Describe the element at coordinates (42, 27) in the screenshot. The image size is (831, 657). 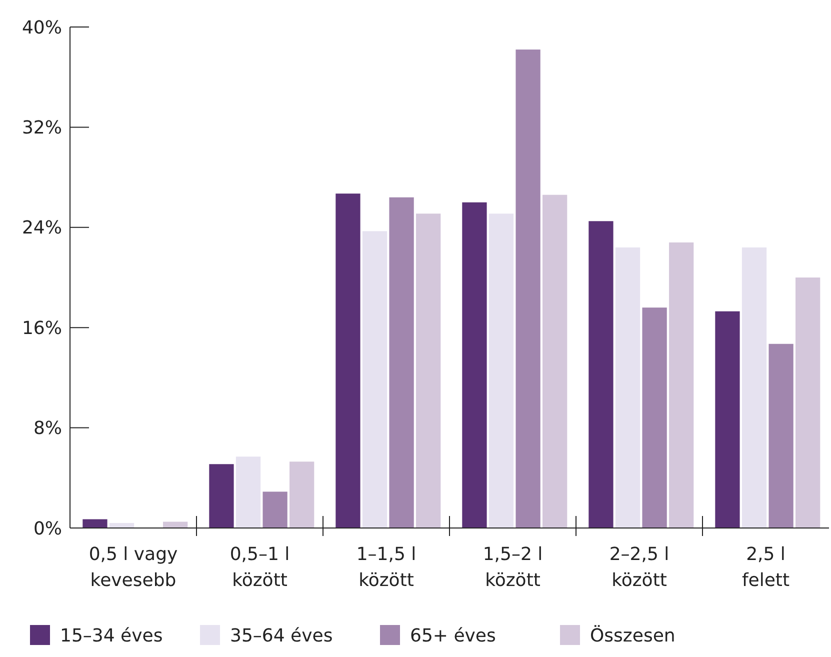
I see `y-tick-label: 40%` at that location.